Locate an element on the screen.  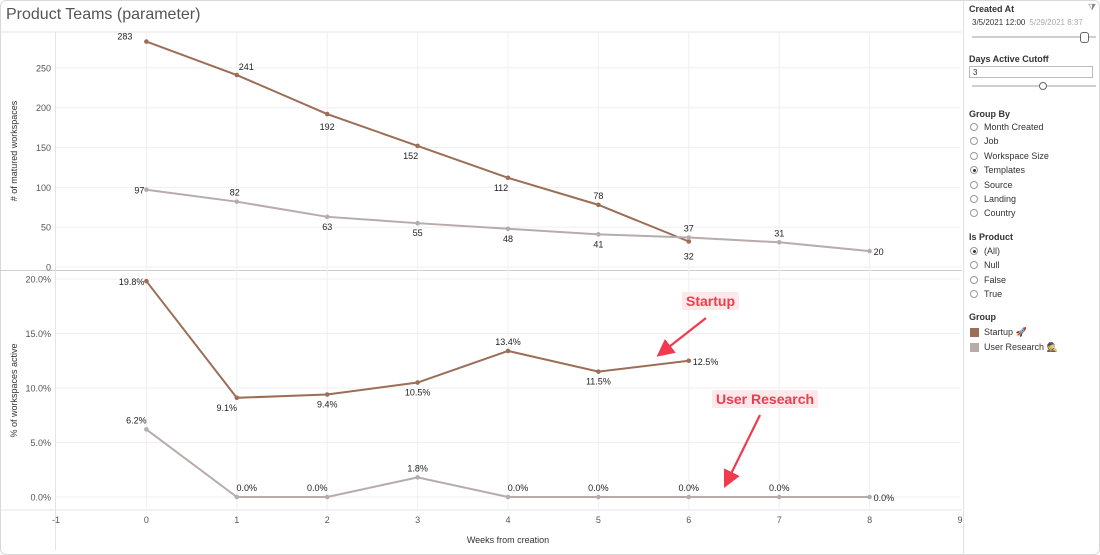
group-by-option: Country is located at coordinates (993, 213).